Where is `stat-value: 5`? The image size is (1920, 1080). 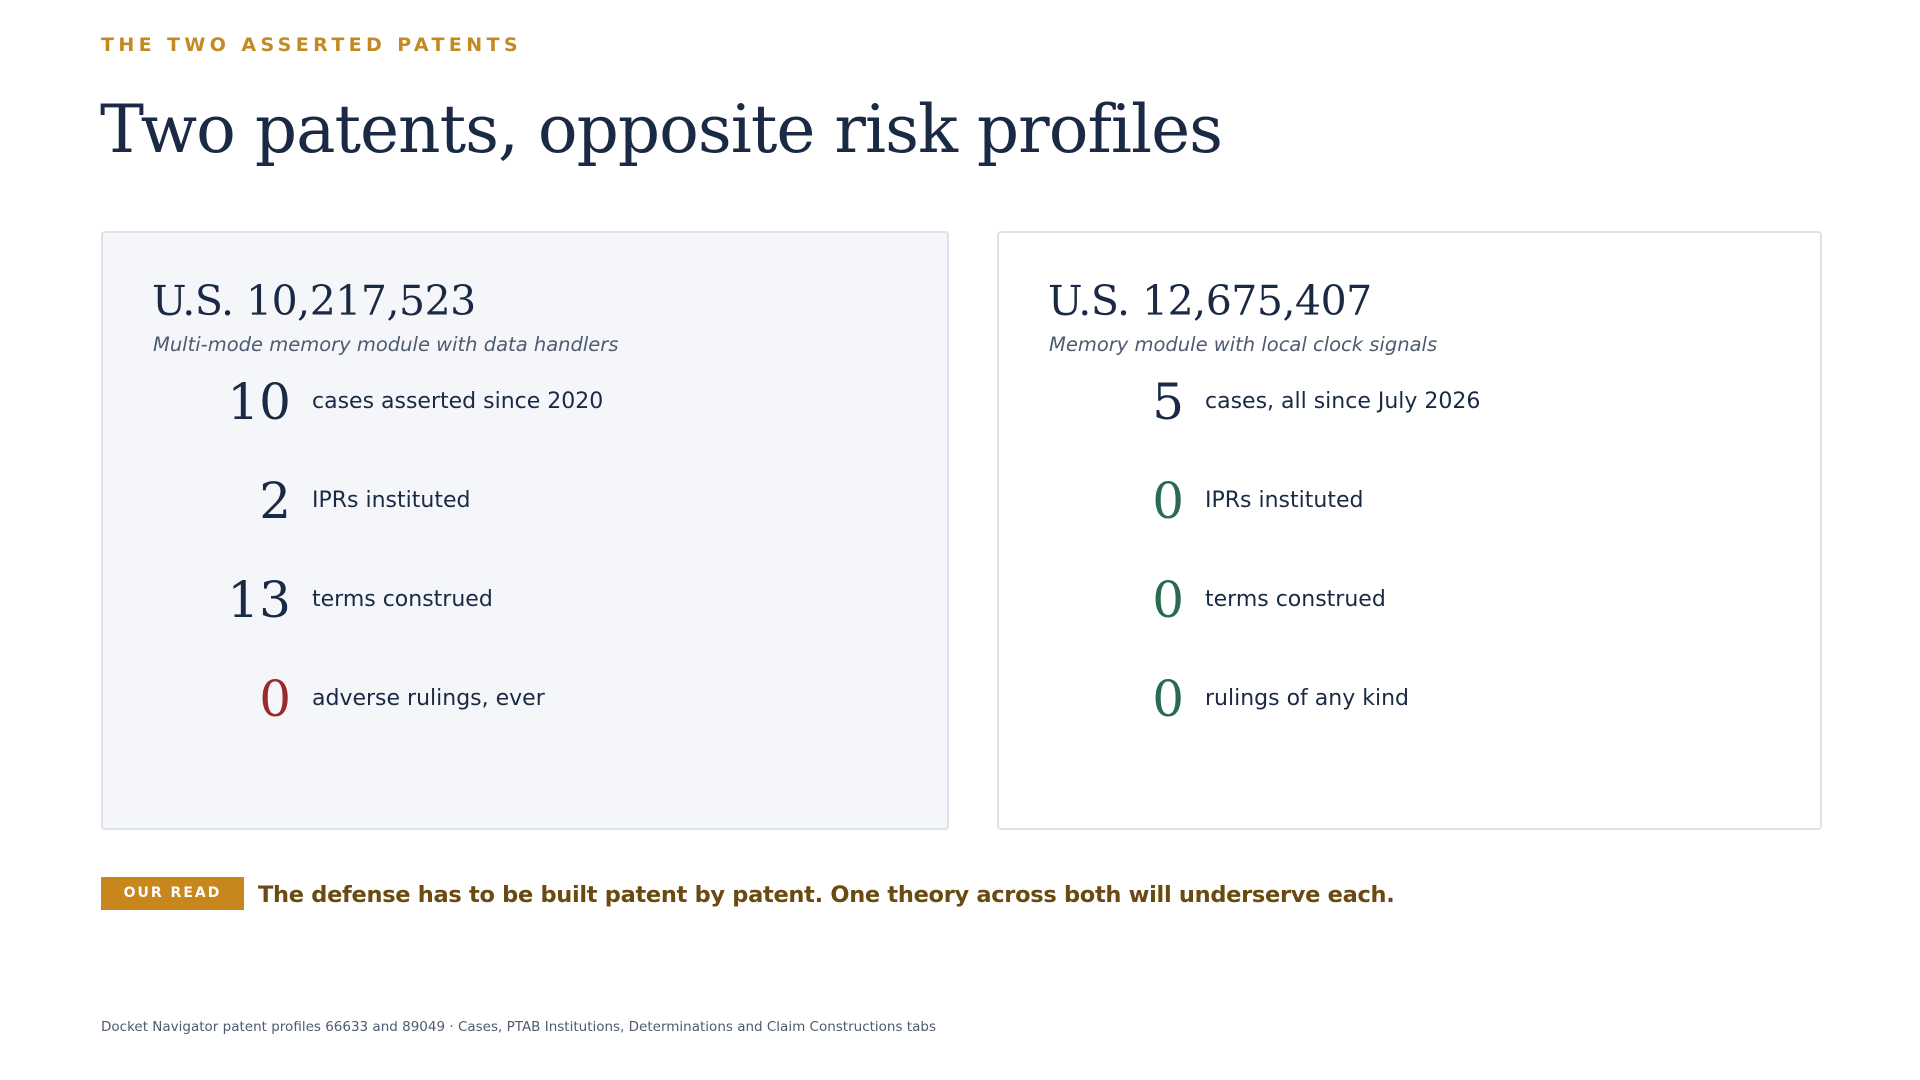
stat-value: 5 is located at coordinates (1168, 402).